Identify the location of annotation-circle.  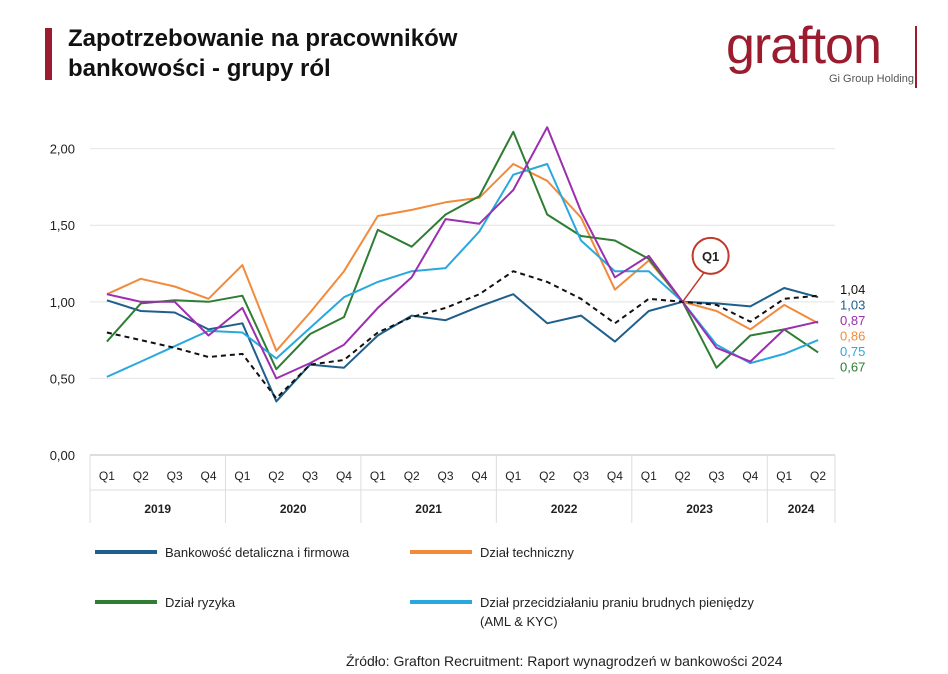
(710, 255).